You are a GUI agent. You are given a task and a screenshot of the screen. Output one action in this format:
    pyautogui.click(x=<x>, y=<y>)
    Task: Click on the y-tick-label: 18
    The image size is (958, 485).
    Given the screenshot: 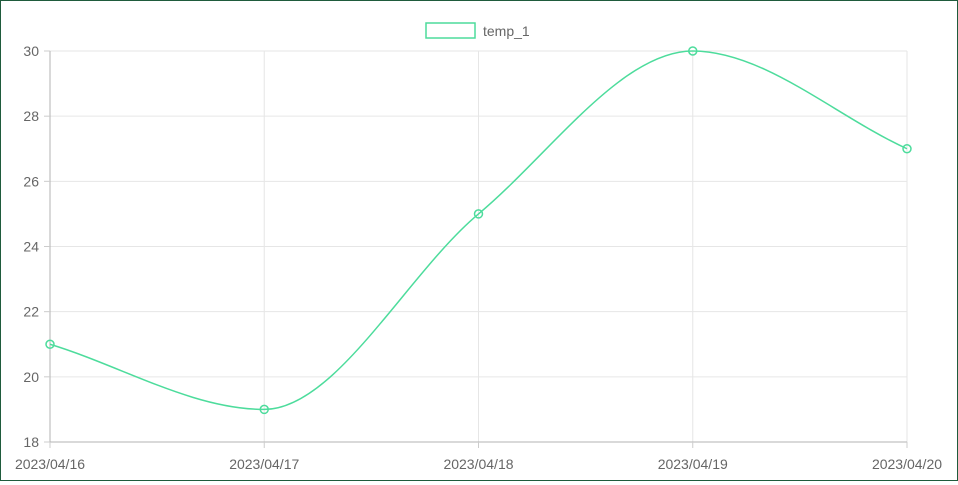 What is the action you would take?
    pyautogui.click(x=31, y=442)
    